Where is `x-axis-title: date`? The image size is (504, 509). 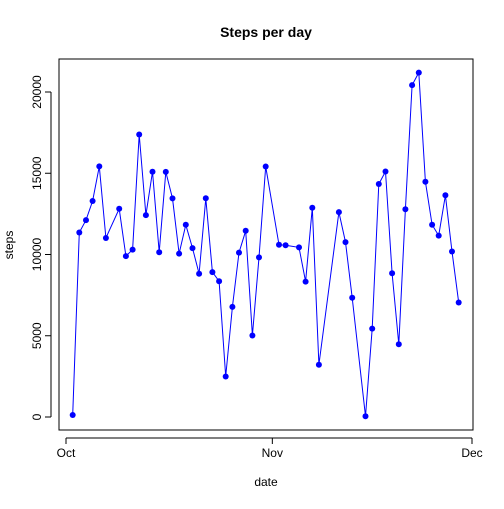
x-axis-title: date is located at coordinates (266, 482).